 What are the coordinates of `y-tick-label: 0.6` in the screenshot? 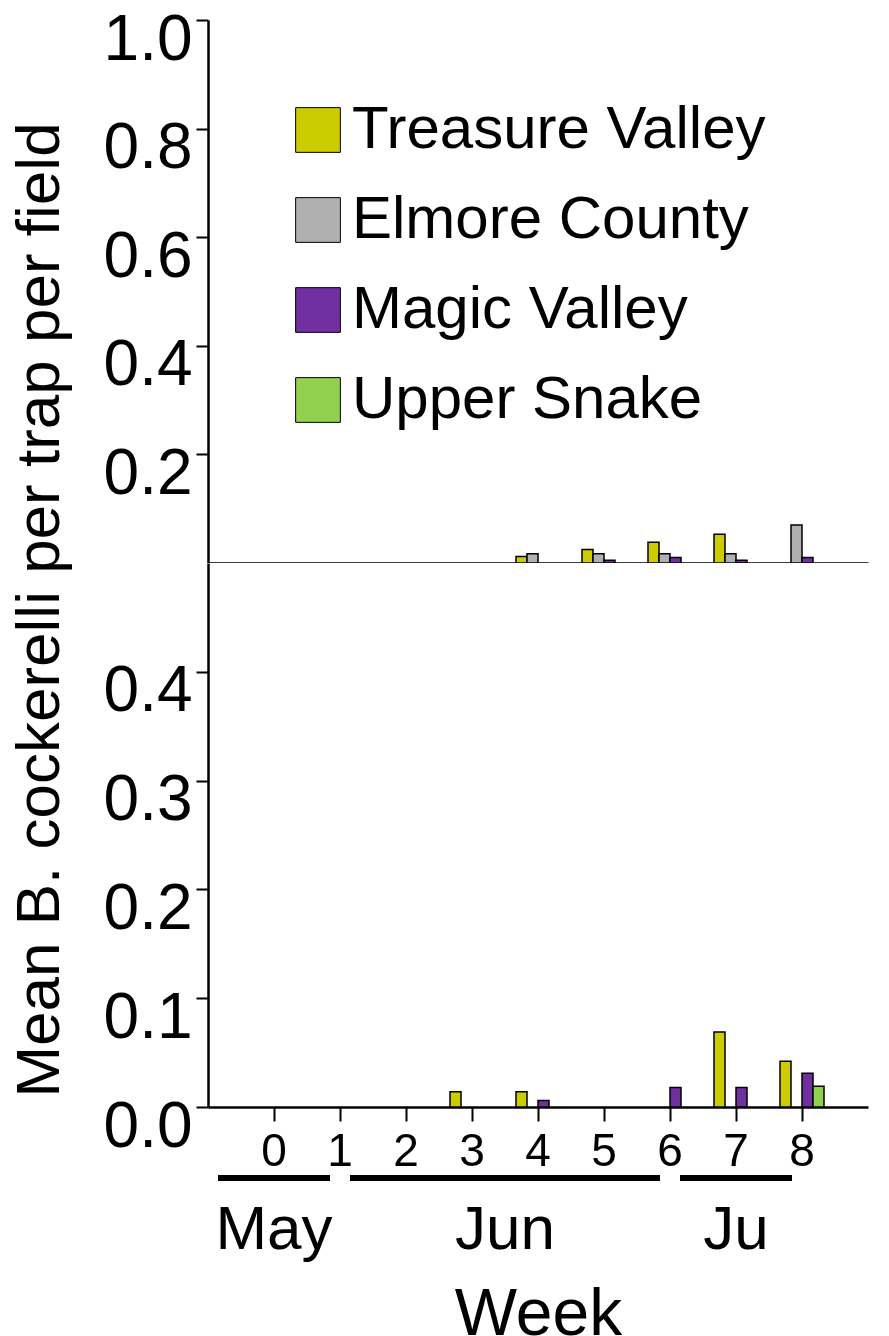 It's located at (148, 254).